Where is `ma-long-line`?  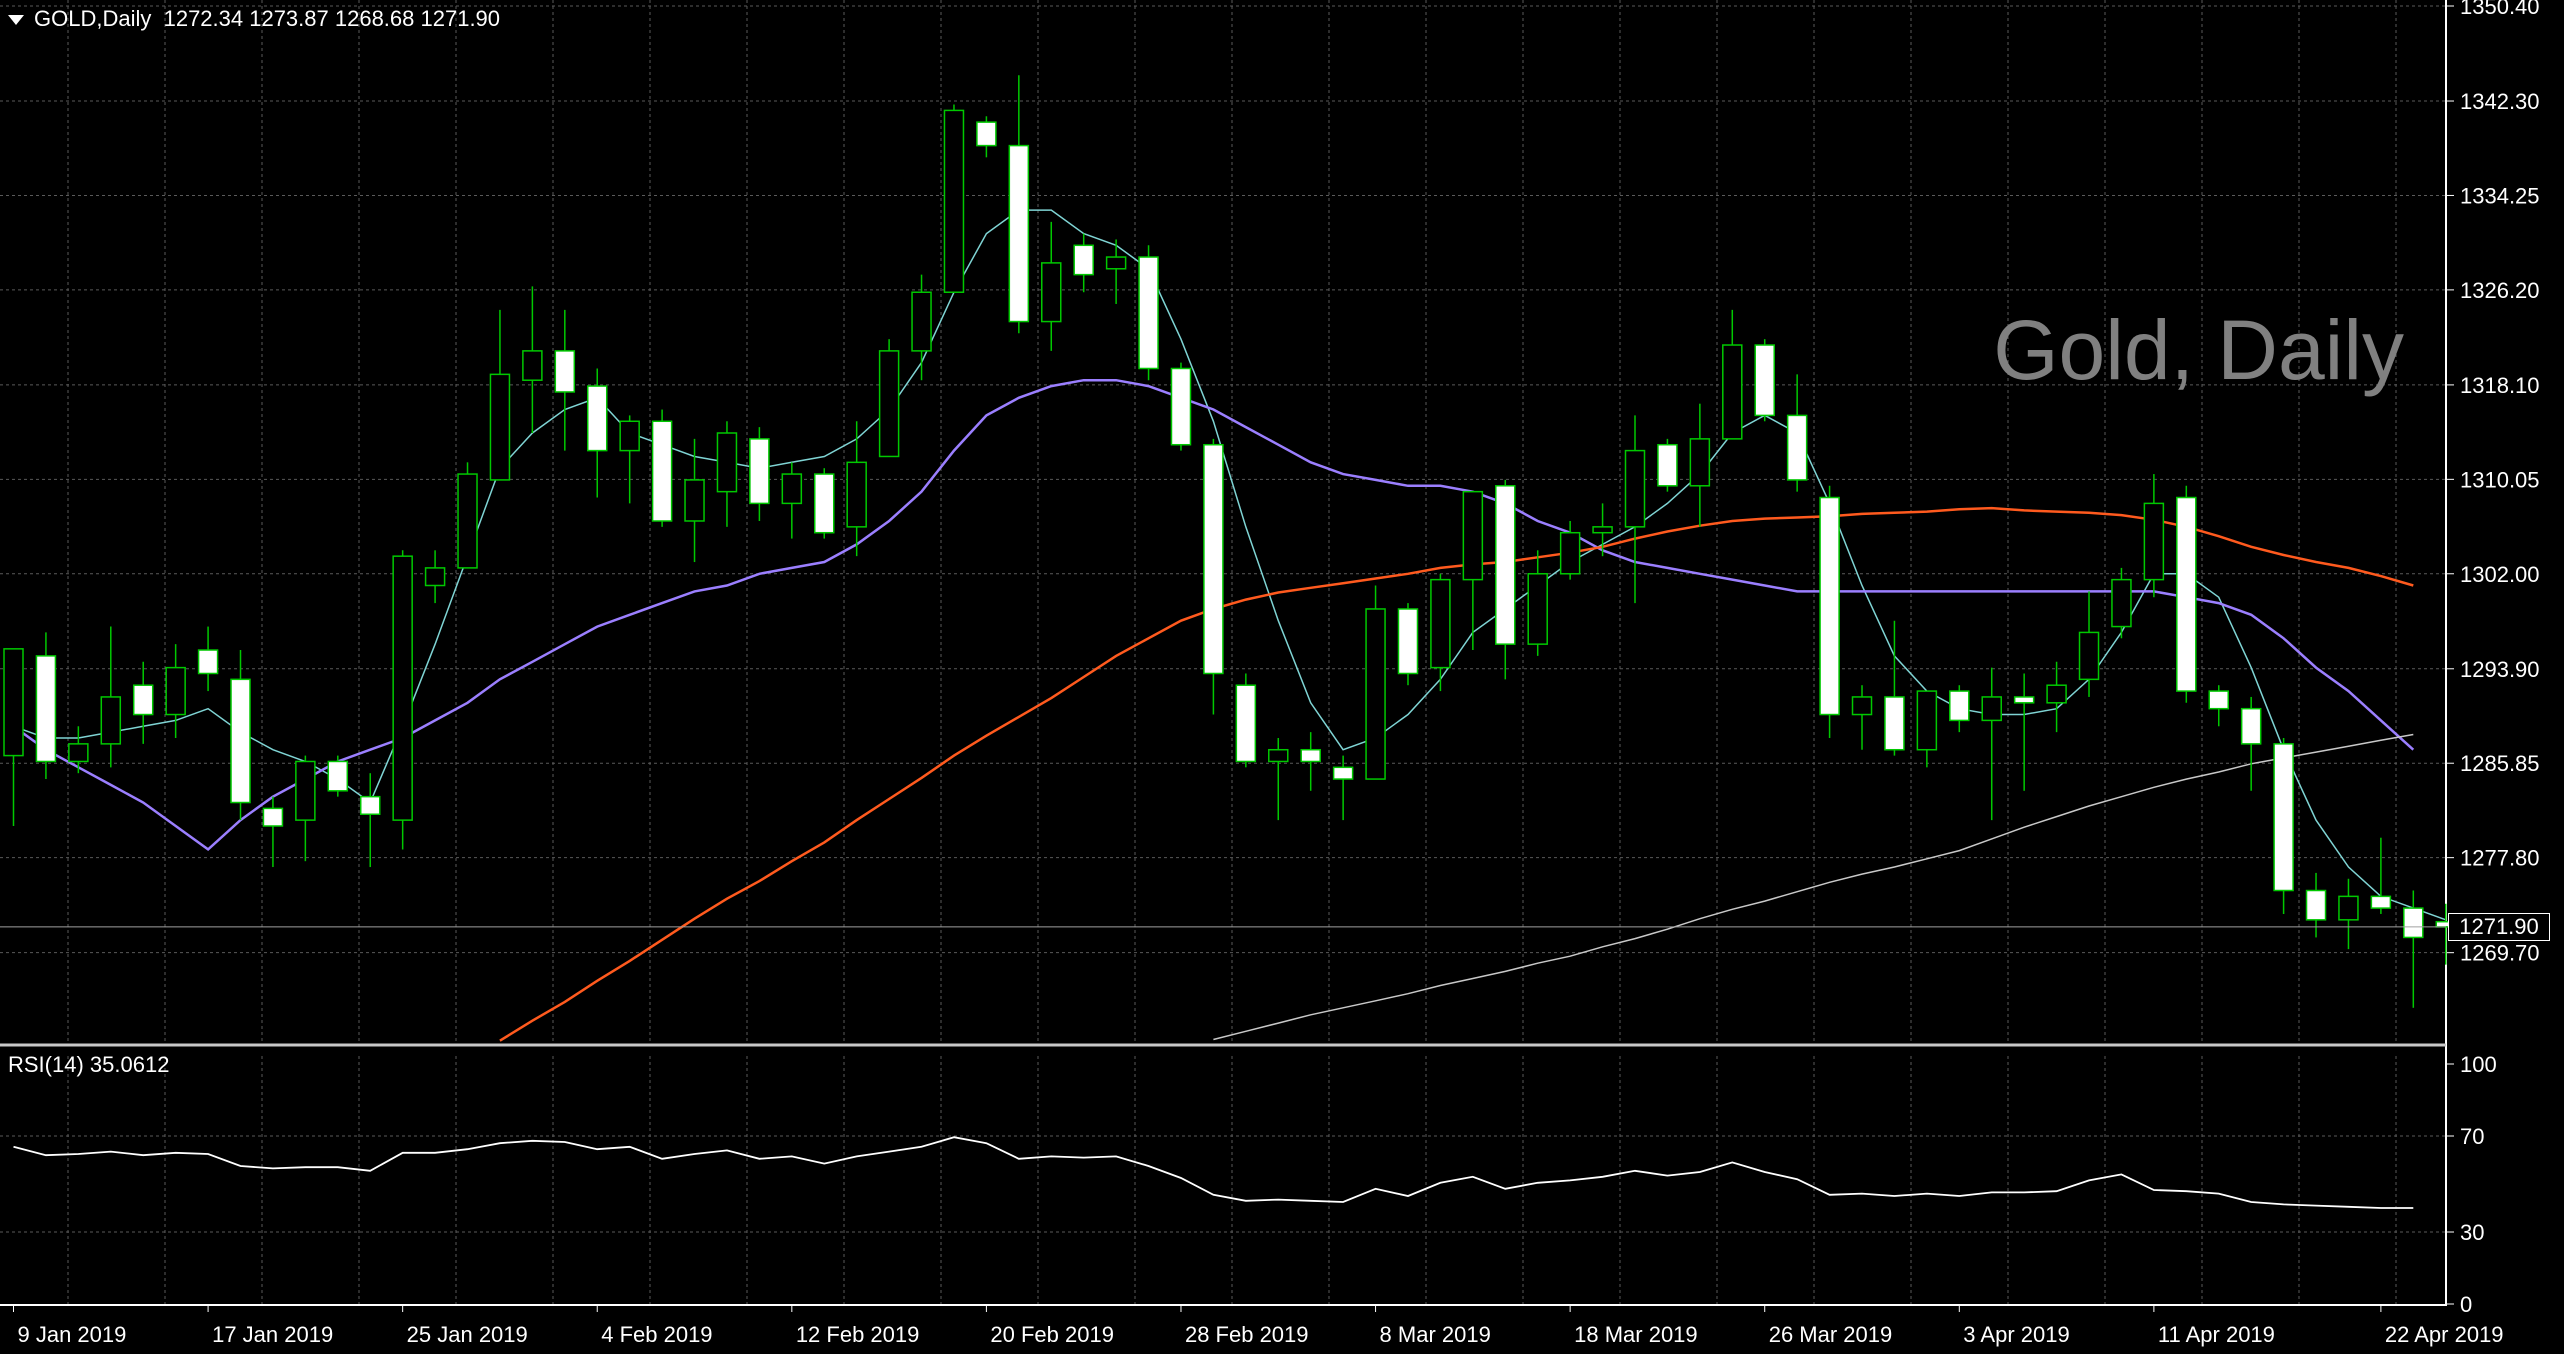
ma-long-line is located at coordinates (1813, 887).